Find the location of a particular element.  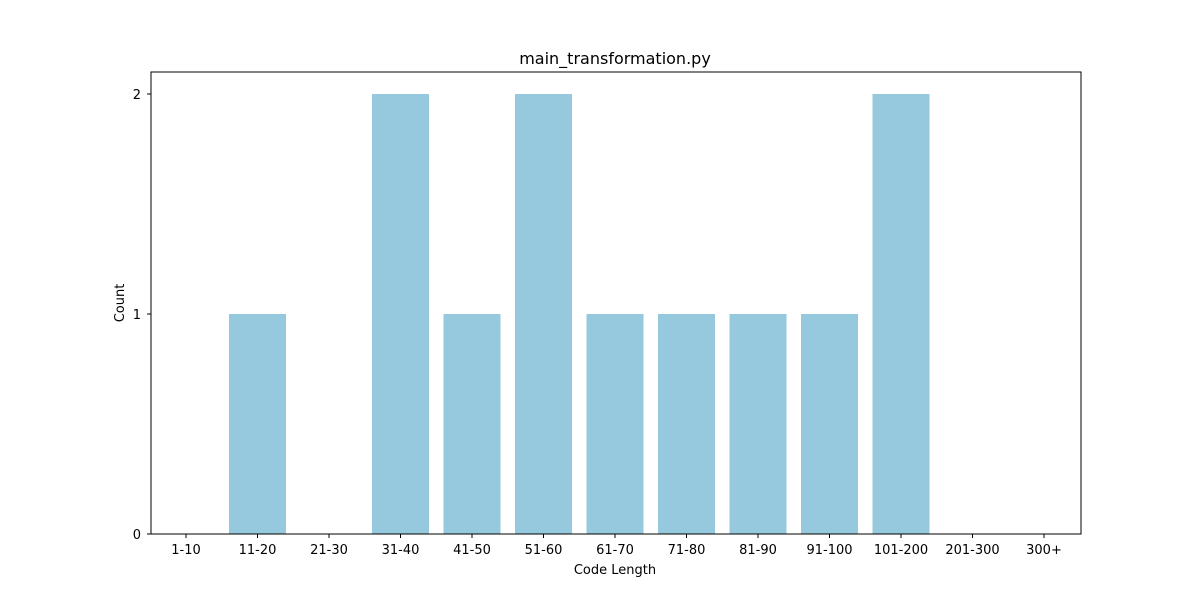

y-axis-ticks: 0 1 2 is located at coordinates (142, 315).